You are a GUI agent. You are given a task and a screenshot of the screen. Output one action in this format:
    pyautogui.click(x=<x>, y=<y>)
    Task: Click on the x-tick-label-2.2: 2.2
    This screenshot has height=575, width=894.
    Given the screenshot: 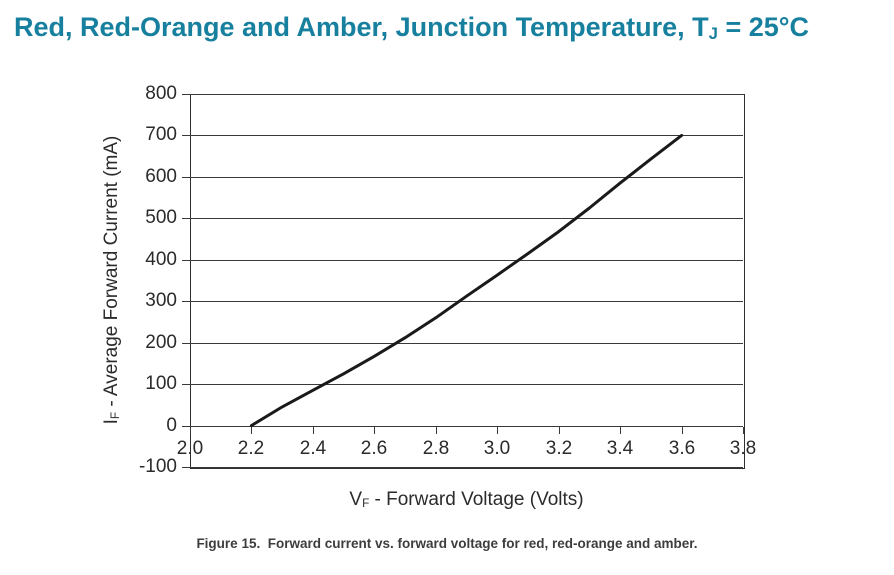 What is the action you would take?
    pyautogui.click(x=251, y=448)
    